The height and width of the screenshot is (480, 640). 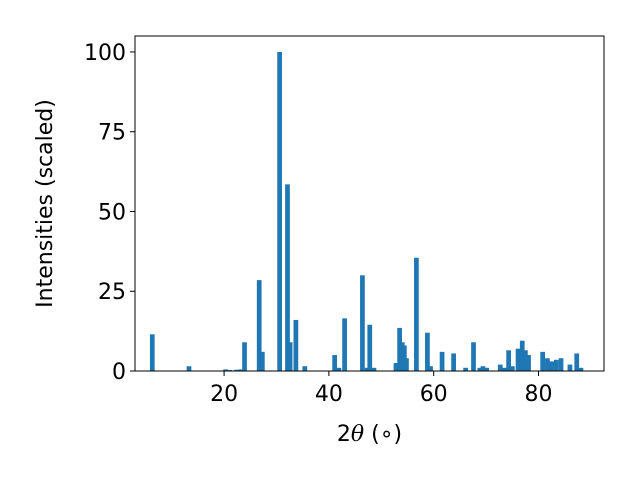 I want to click on x-tick-label: 80, so click(x=538, y=394).